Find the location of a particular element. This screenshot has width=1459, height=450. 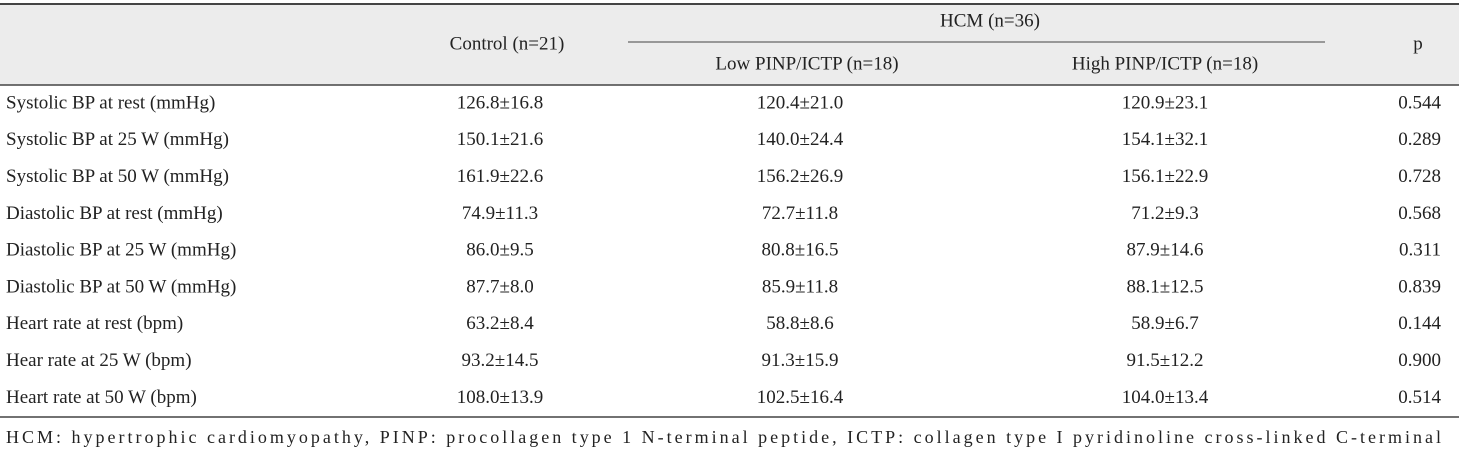

cell: 140.0±24.4 is located at coordinates (800, 139).